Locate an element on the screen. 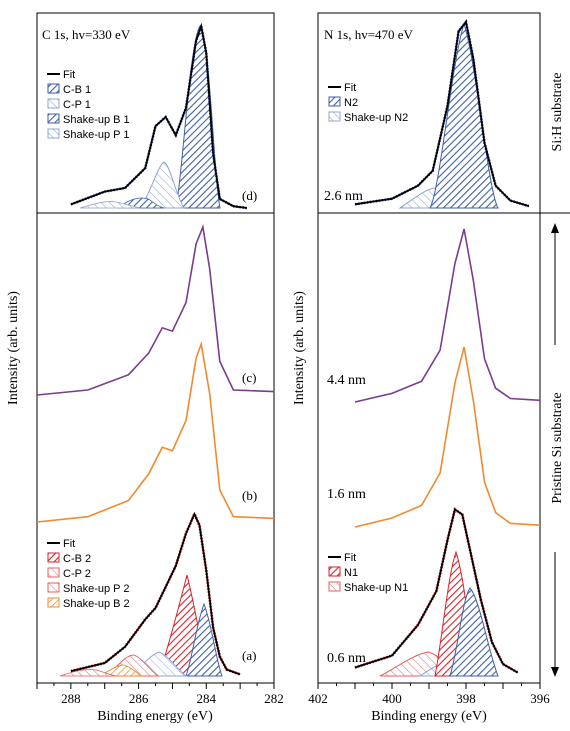 This screenshot has height=731, width=570. n1s-thickness-purple: 4.4 nm is located at coordinates (346, 380).